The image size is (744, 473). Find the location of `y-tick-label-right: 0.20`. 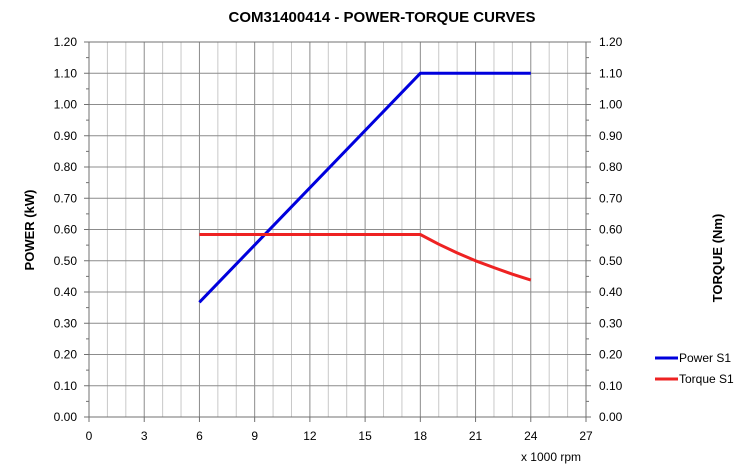

y-tick-label-right: 0.20 is located at coordinates (611, 355).